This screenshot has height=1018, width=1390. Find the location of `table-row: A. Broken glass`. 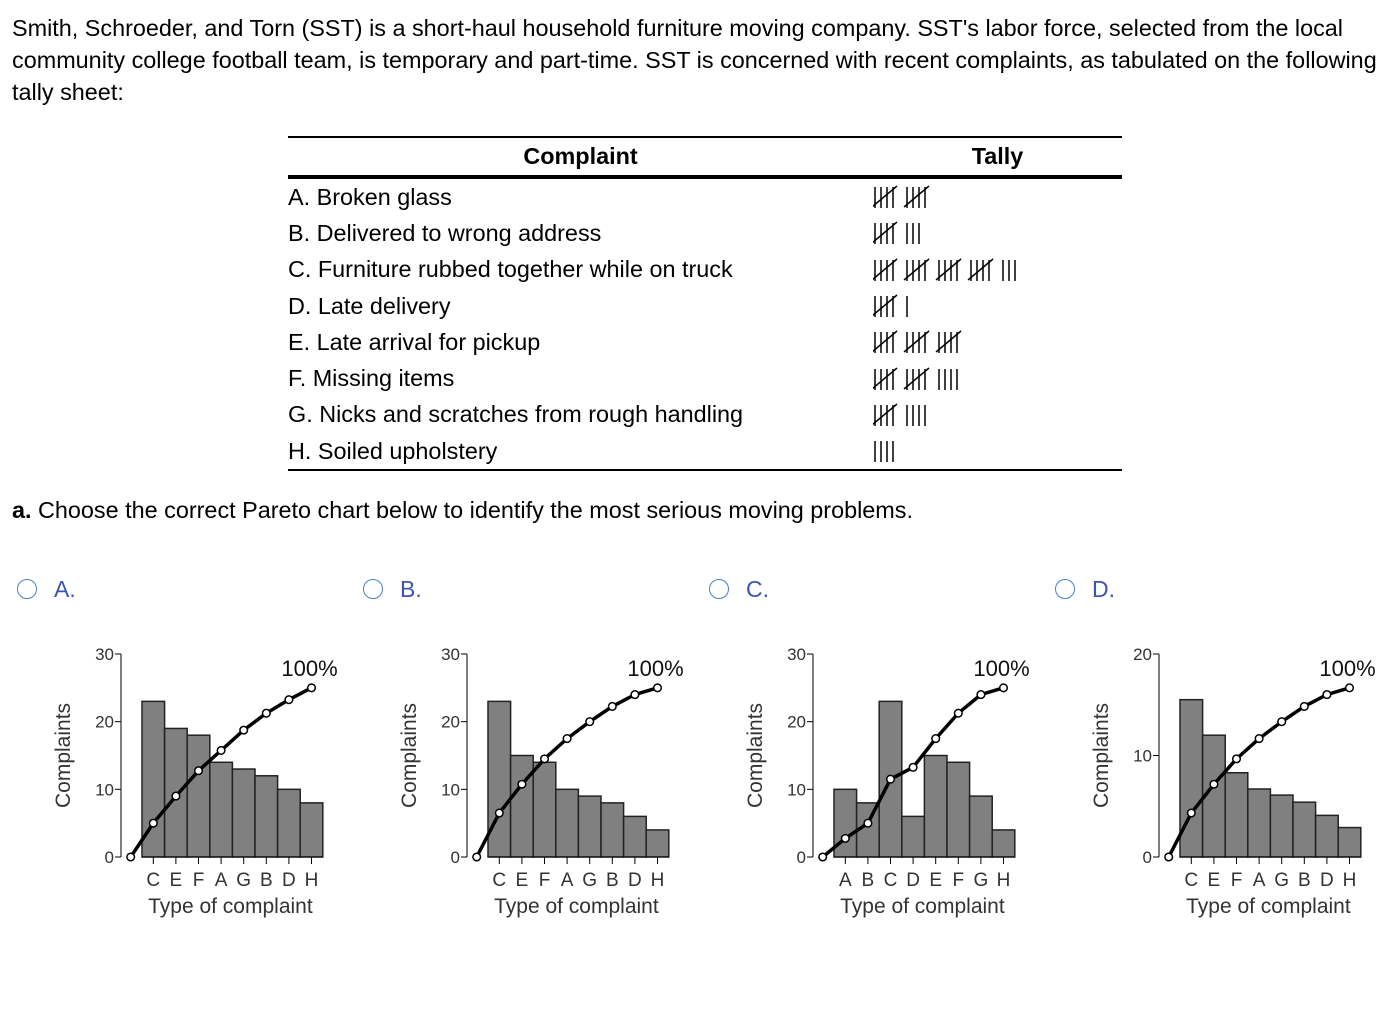

table-row: A. Broken glass is located at coordinates (705, 196).